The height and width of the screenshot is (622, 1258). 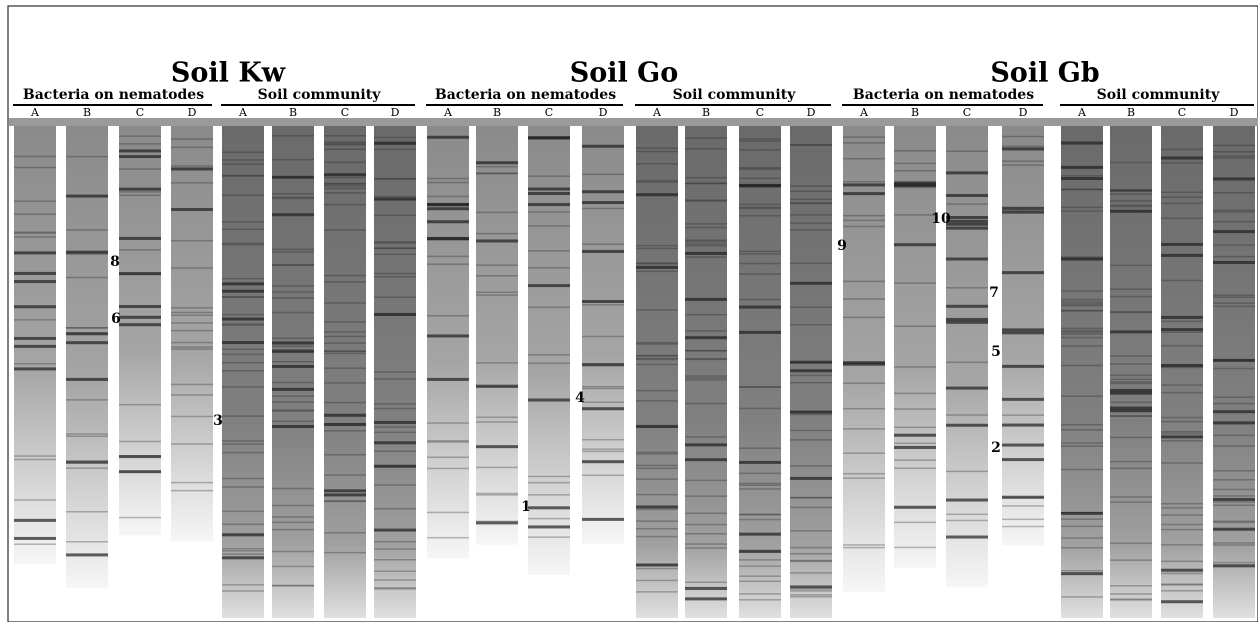 What do you see at coordinates (580, 398) in the screenshot?
I see `band-label: 4` at bounding box center [580, 398].